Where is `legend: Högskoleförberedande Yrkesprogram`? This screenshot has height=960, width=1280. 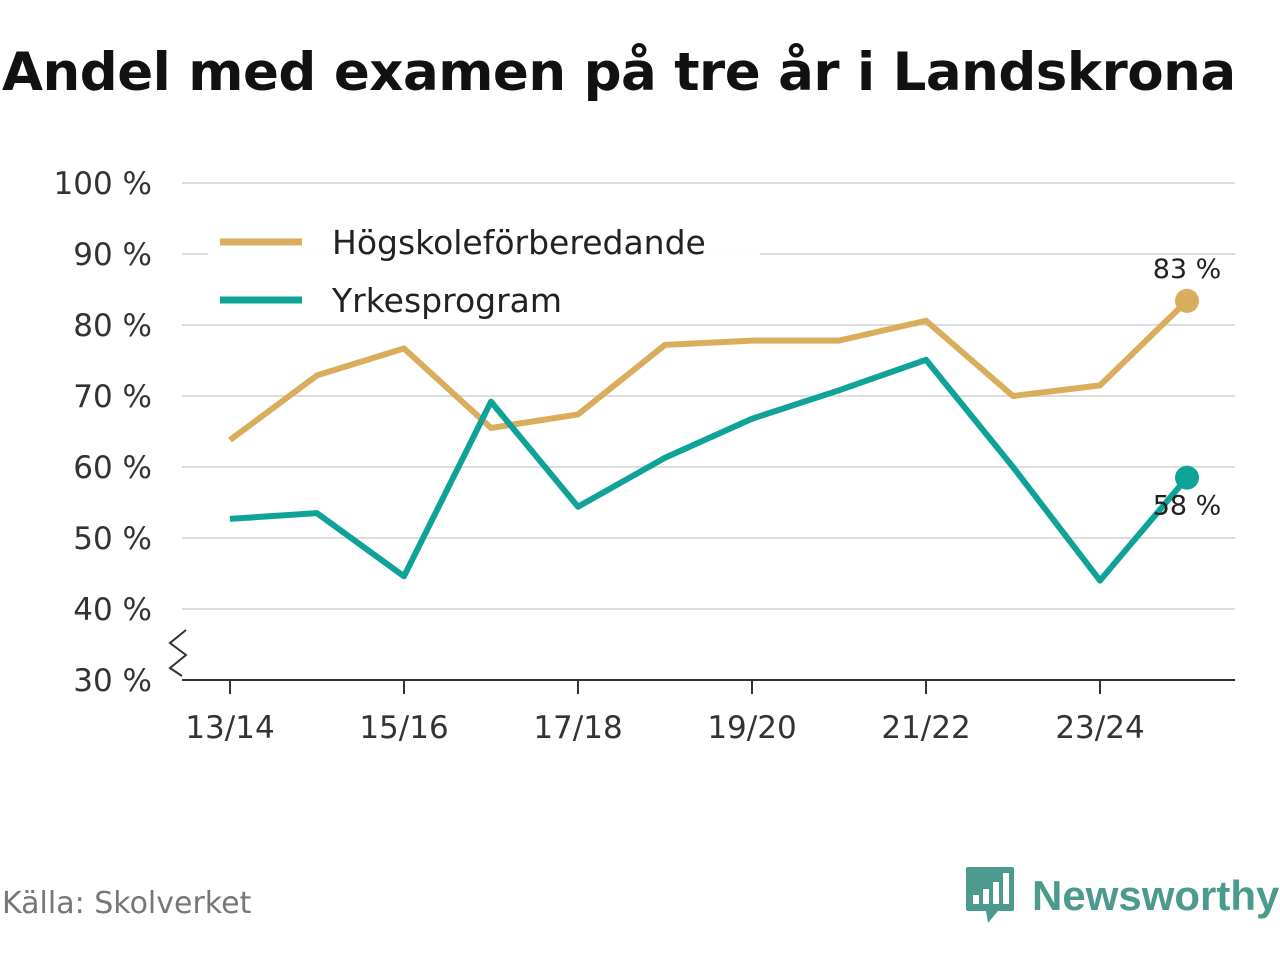
legend: Högskoleförberedande Yrkesprogram is located at coordinates (484, 268).